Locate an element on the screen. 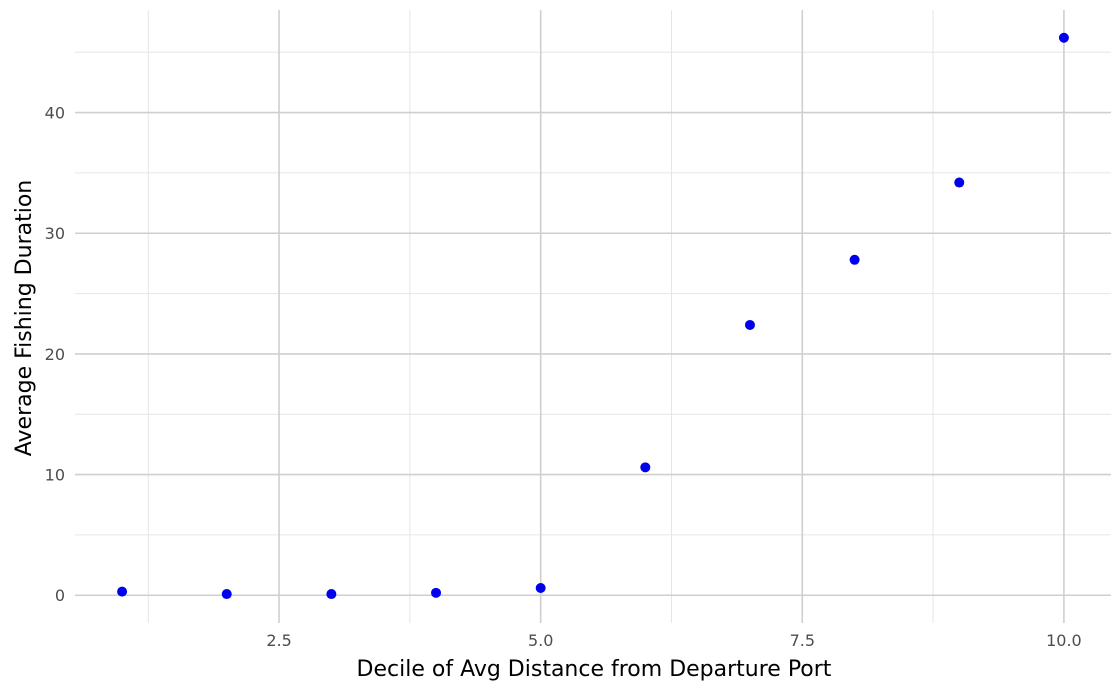 Image resolution: width=1111 pixels, height=688 pixels. y-tick-label: 40 is located at coordinates (55, 113).